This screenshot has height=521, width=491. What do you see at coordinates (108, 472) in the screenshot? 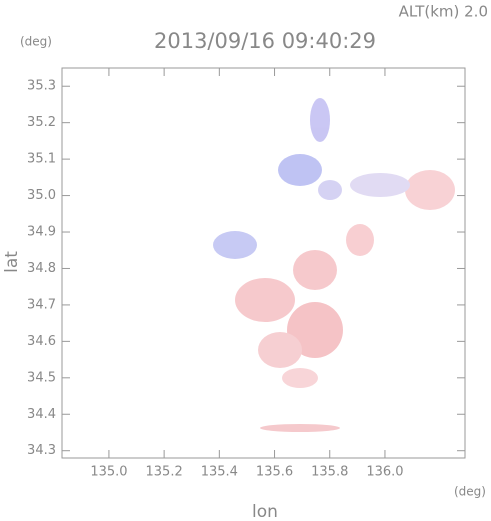
I see `x-tick-label: 135.0` at bounding box center [108, 472].